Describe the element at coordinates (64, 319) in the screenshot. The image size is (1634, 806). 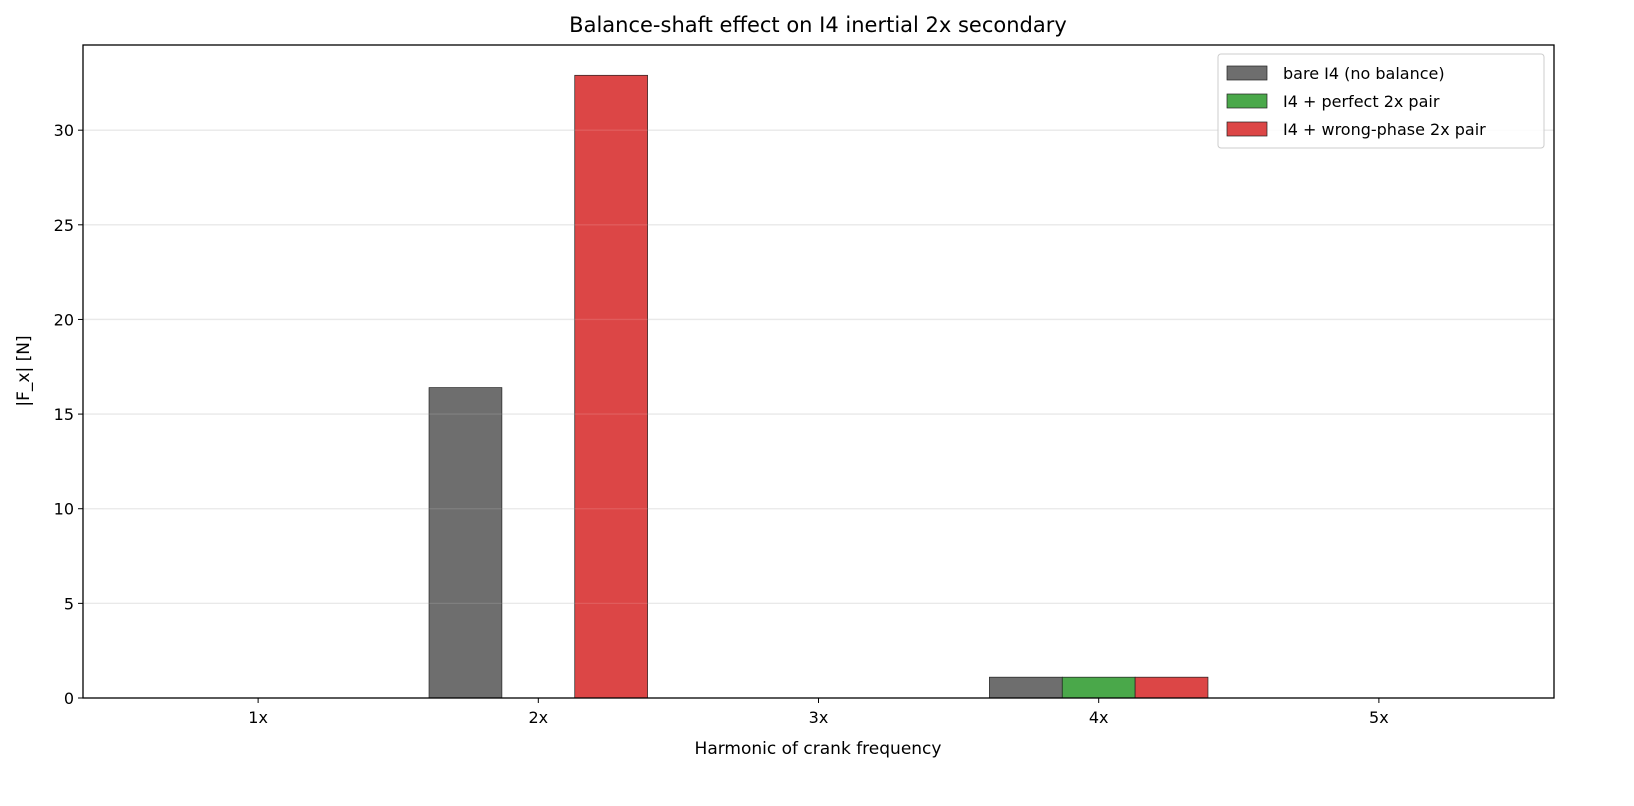
I see `y-tick-label: 20` at that location.